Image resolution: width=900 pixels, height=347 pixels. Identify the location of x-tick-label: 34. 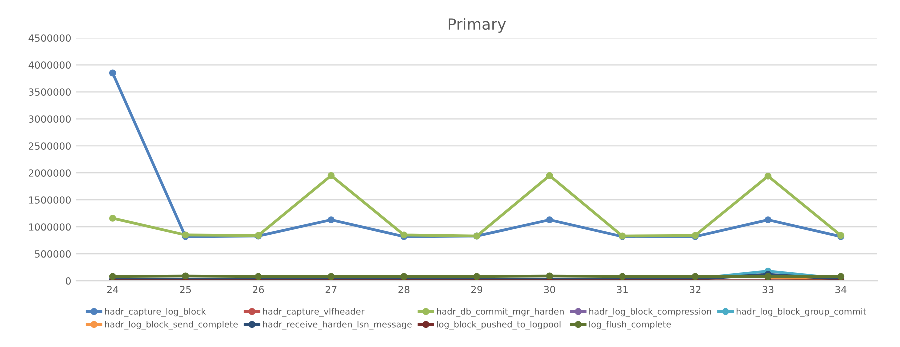
(841, 290).